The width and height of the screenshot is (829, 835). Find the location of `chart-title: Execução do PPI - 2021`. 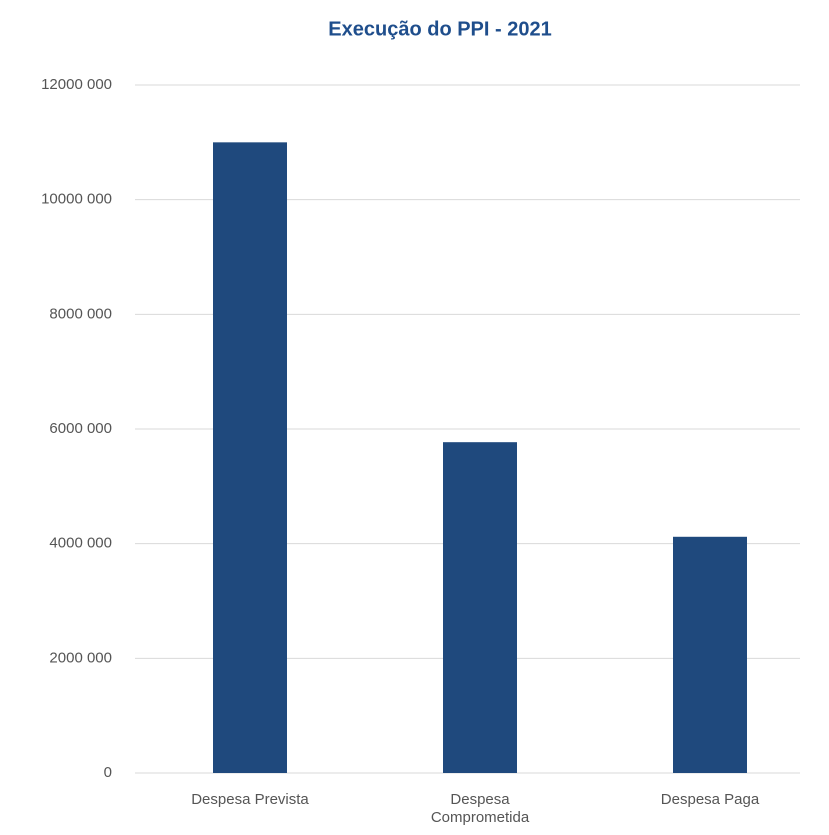

chart-title: Execução do PPI - 2021 is located at coordinates (439, 29).